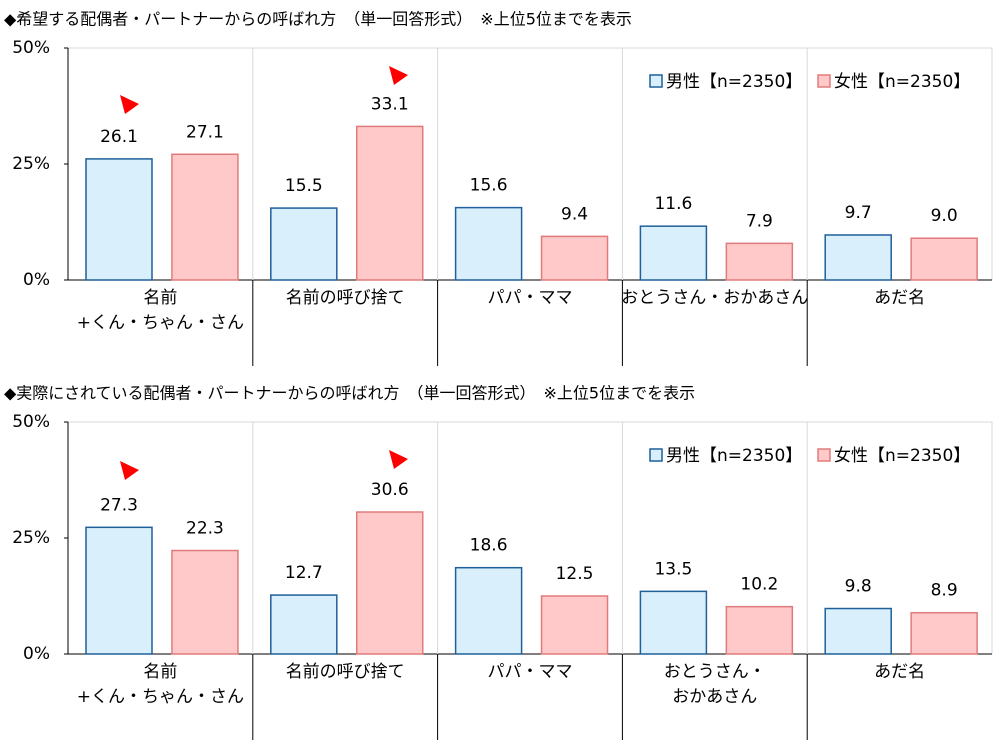 Image resolution: width=1000 pixels, height=746 pixels. What do you see at coordinates (673, 204) in the screenshot?
I see `data-label: 11.6` at bounding box center [673, 204].